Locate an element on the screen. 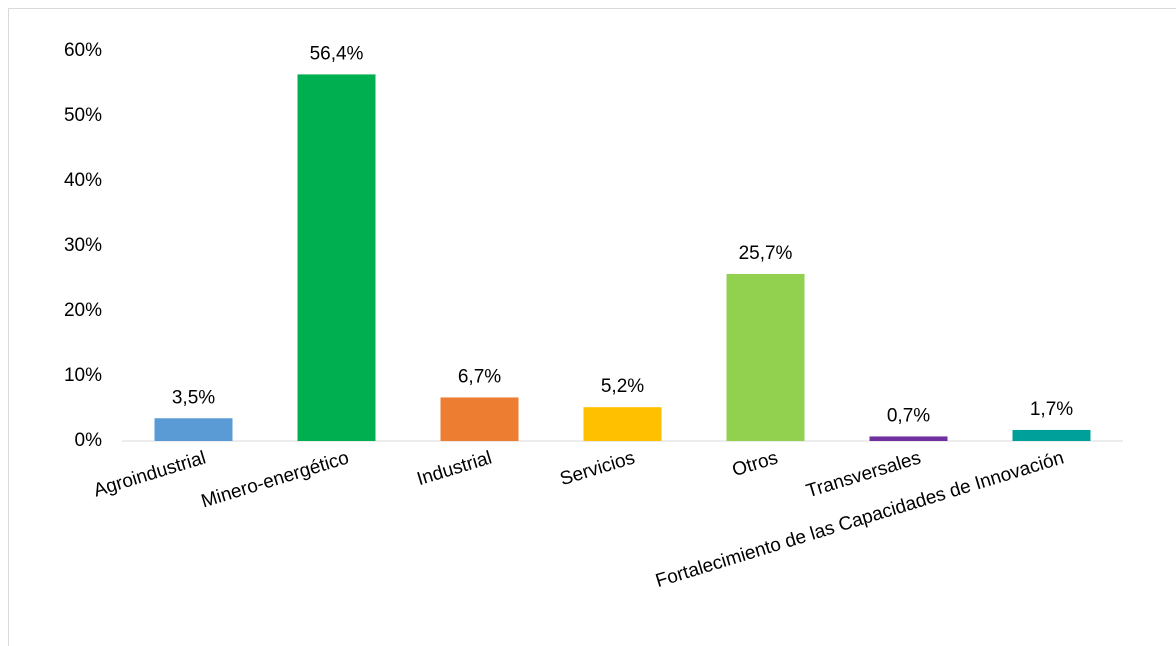  y-tick-label: 20% is located at coordinates (83, 310).